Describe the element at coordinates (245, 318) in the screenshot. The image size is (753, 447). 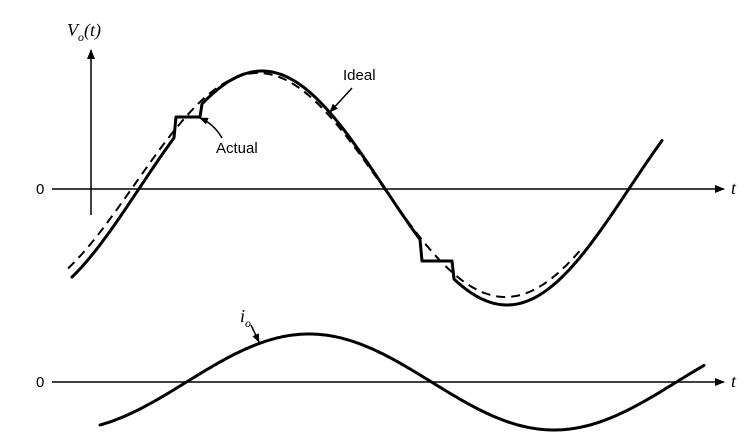
I see `current-label: io` at that location.